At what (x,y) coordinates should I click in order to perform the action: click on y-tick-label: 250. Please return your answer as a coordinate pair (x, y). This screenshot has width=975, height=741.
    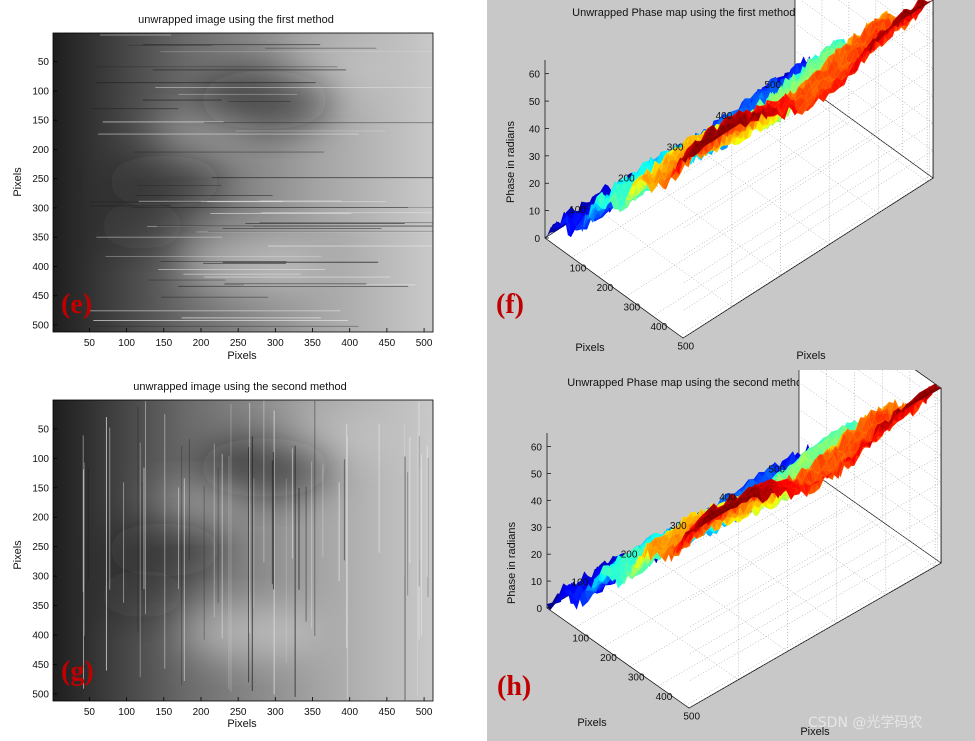
    Looking at the image, I should click on (40, 179).